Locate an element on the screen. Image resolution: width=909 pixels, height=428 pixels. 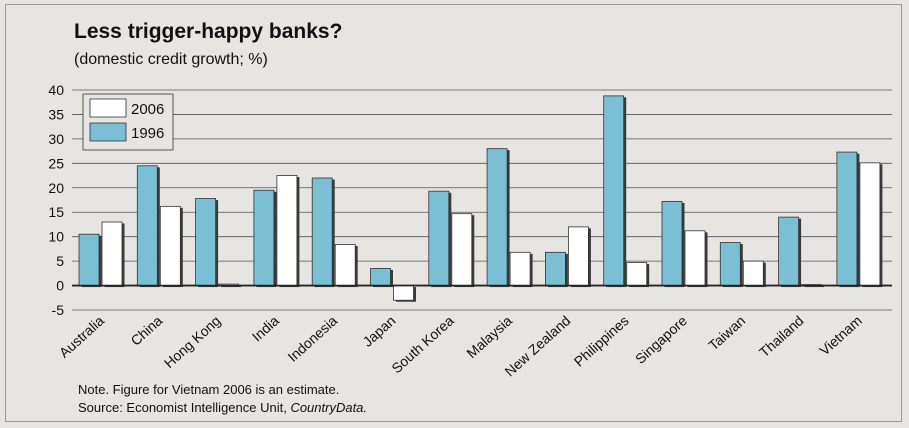
y-tick-label: -5 is located at coordinates (58, 310).